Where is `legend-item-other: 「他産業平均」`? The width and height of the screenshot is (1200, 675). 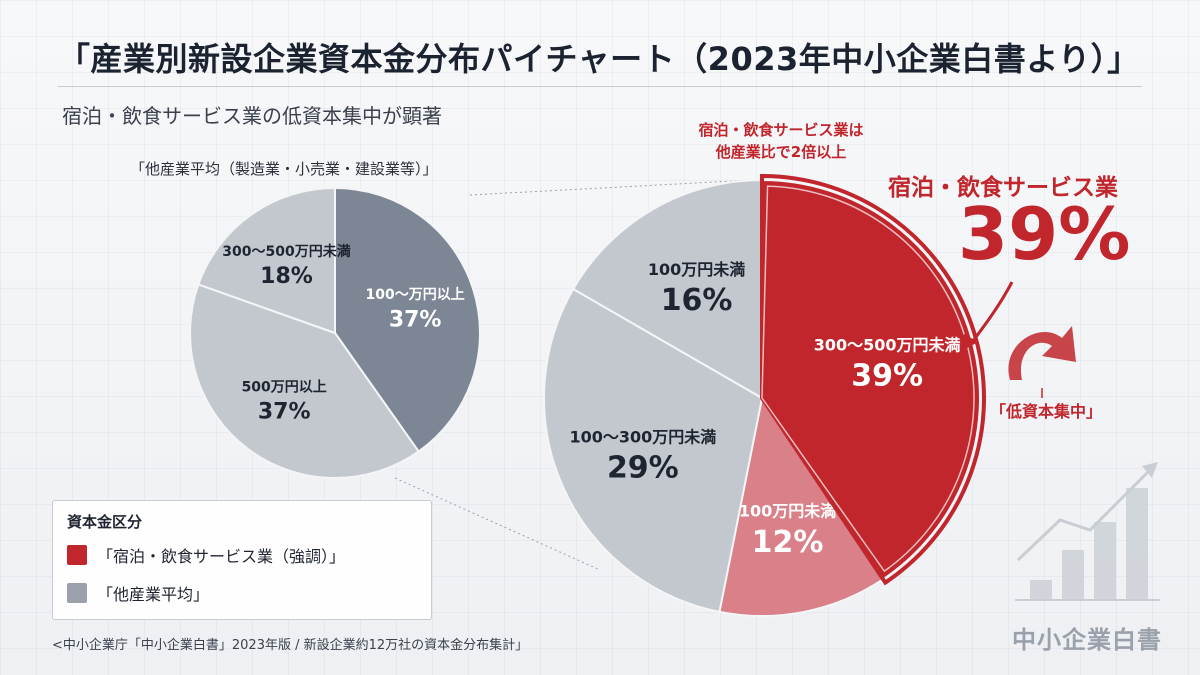 legend-item-other: 「他産業平均」 is located at coordinates (138, 593).